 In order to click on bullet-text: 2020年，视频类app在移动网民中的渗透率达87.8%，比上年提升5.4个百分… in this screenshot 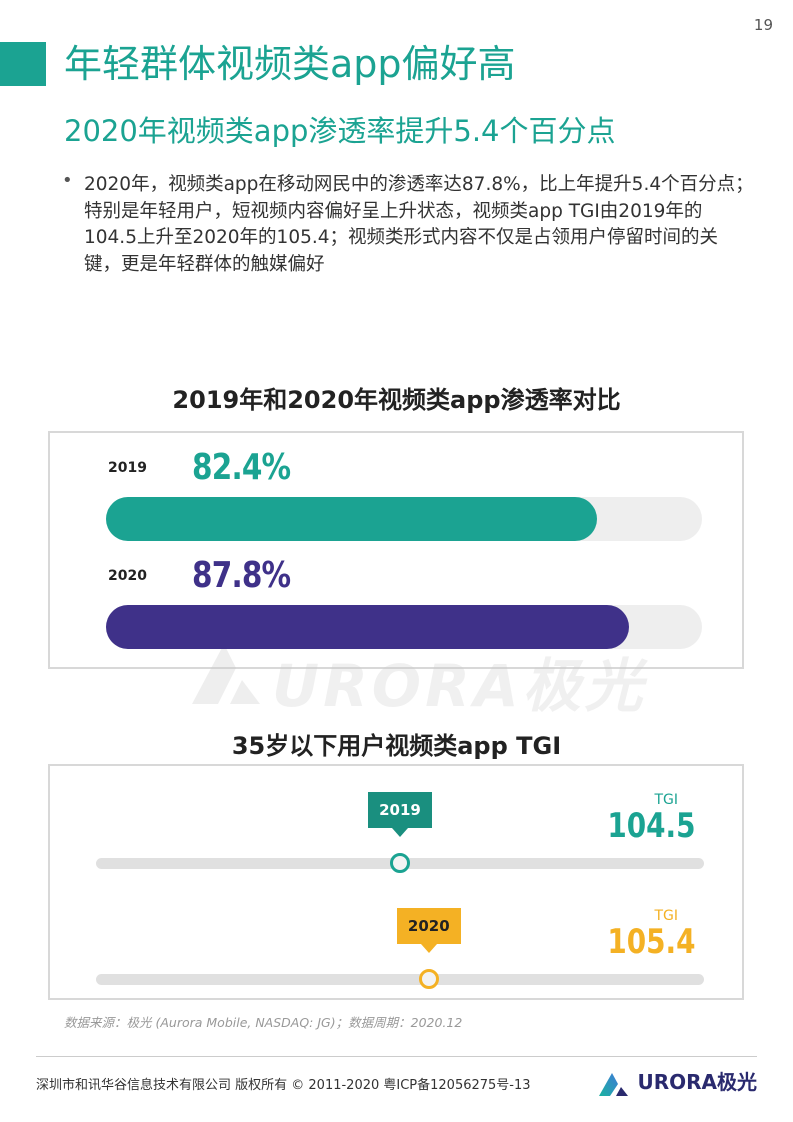, I will do `click(419, 224)`.